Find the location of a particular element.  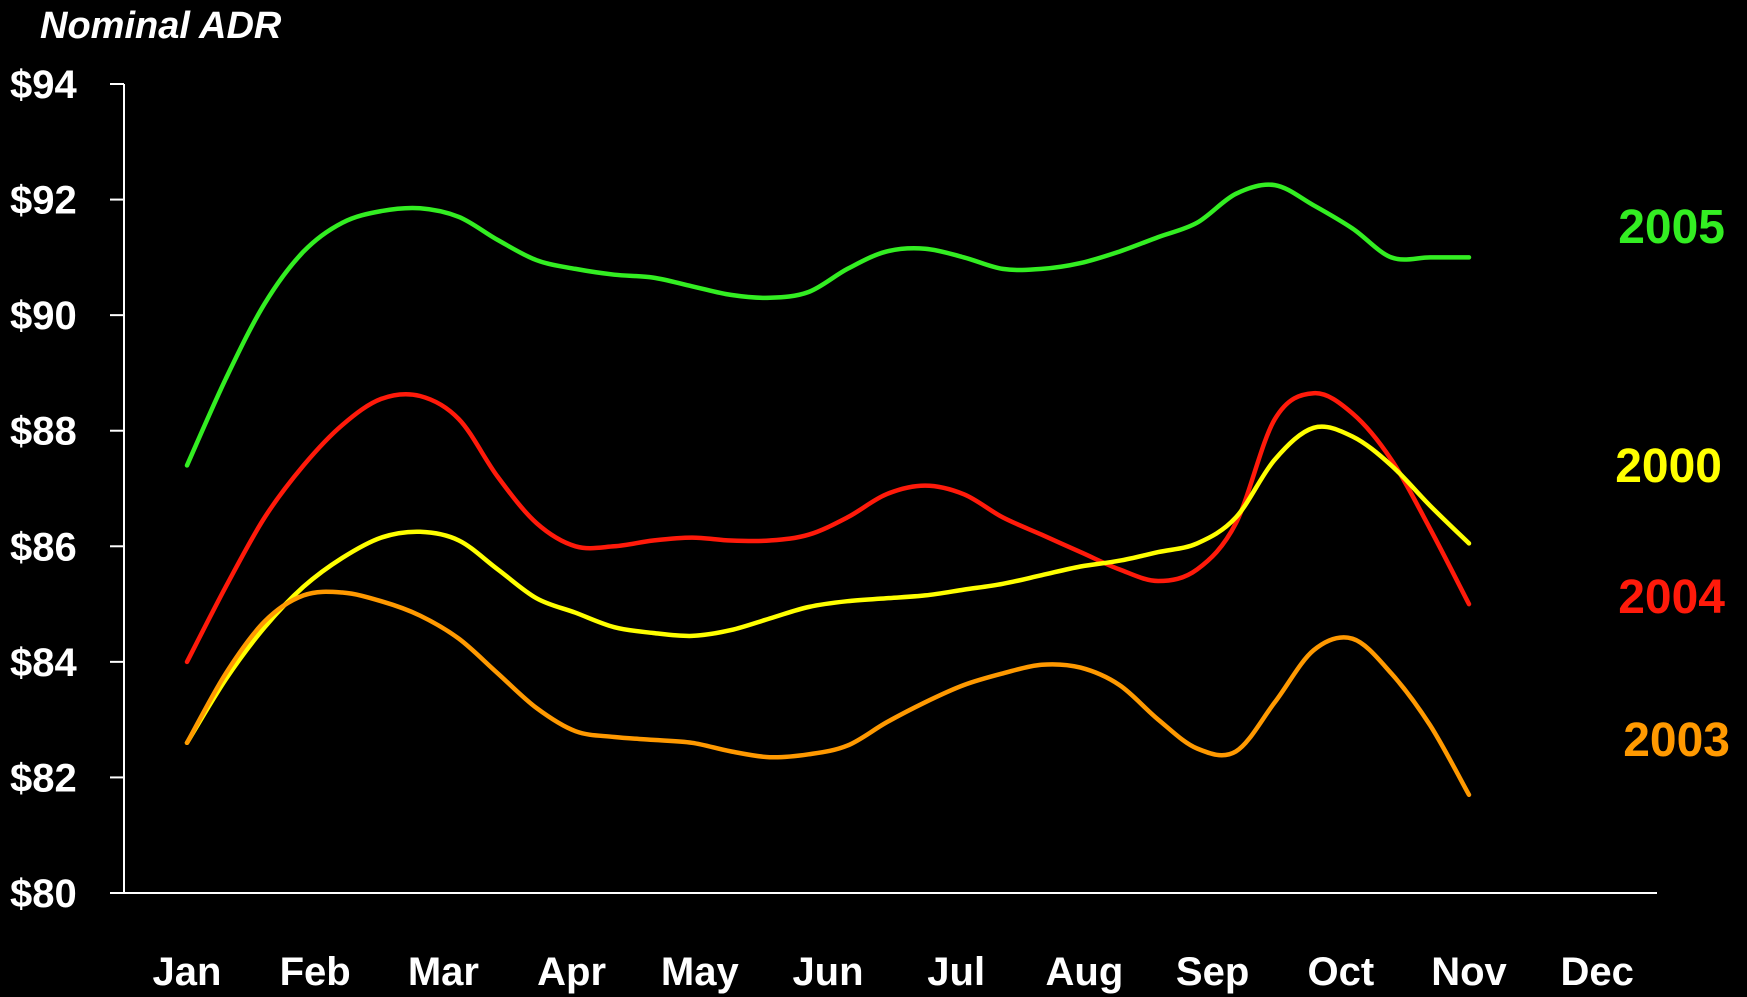

x-tick-label: Jun is located at coordinates (827, 972).